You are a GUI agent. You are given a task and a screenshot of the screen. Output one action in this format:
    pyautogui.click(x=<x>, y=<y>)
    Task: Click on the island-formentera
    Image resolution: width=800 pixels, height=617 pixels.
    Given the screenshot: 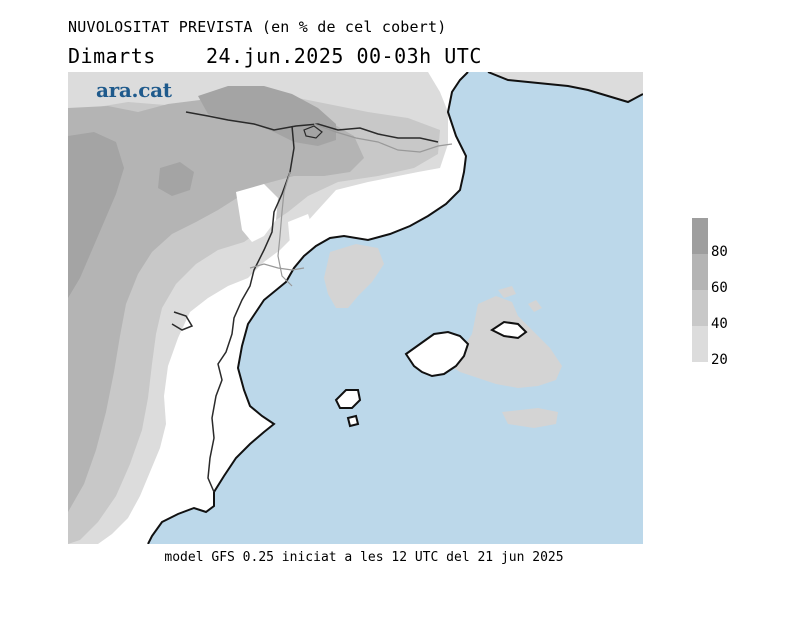 What is the action you would take?
    pyautogui.click(x=353, y=421)
    